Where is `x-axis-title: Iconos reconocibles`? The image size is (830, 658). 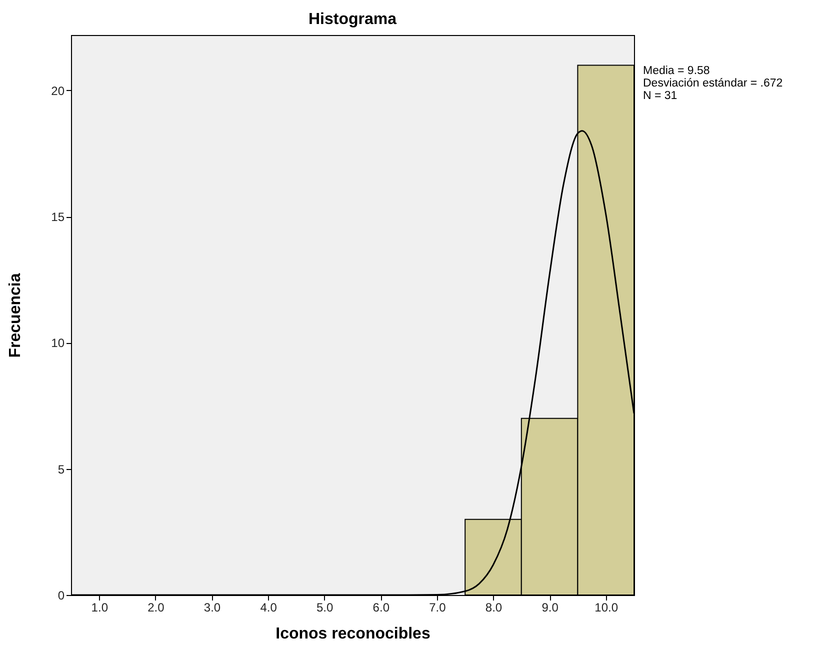 x-axis-title: Iconos reconocibles is located at coordinates (353, 634).